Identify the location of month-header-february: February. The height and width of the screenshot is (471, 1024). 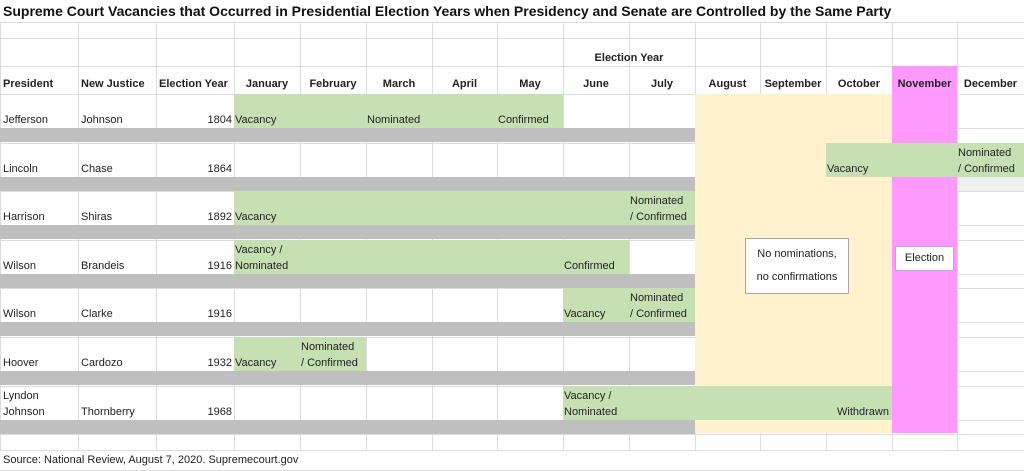
(333, 84).